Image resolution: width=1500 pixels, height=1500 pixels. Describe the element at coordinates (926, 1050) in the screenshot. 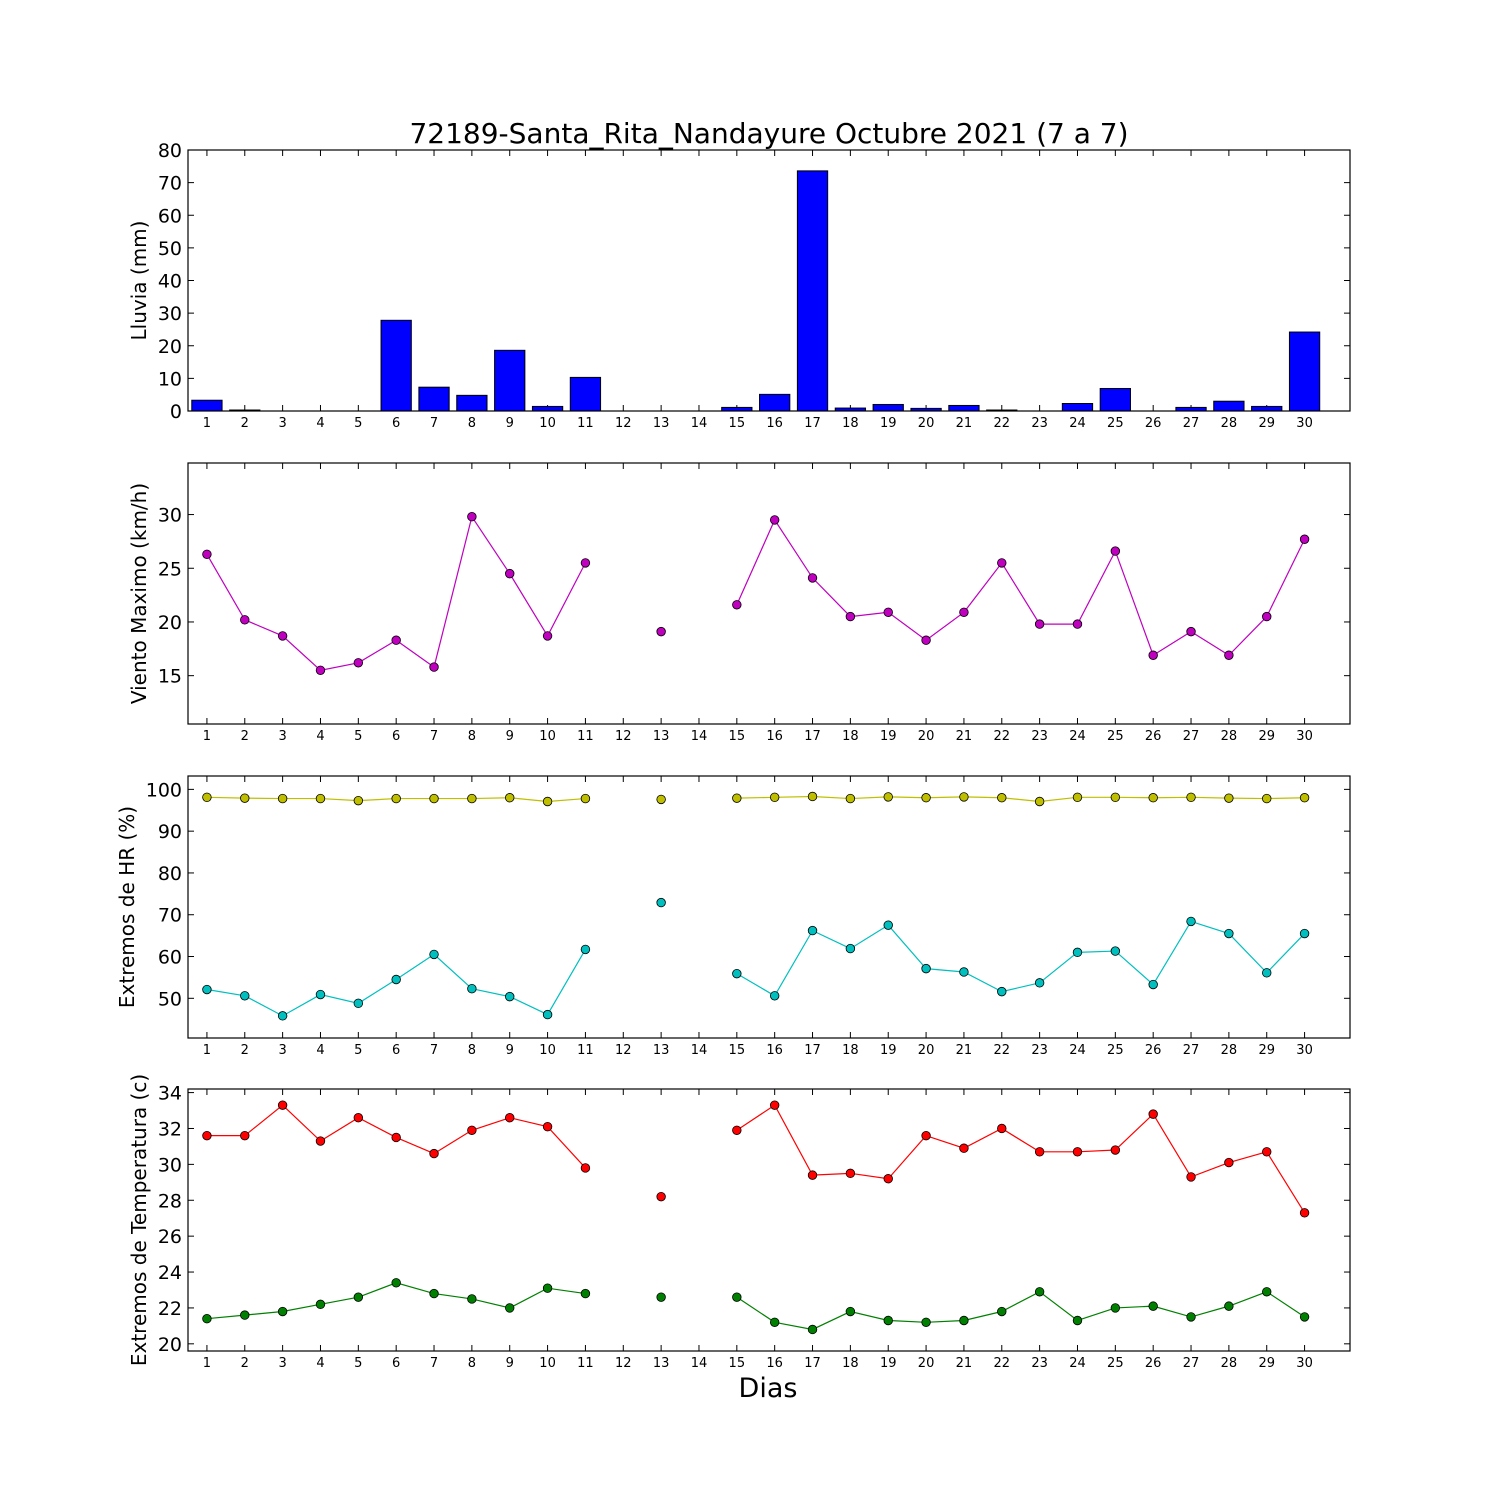

I see `x-tick-label: 20` at that location.